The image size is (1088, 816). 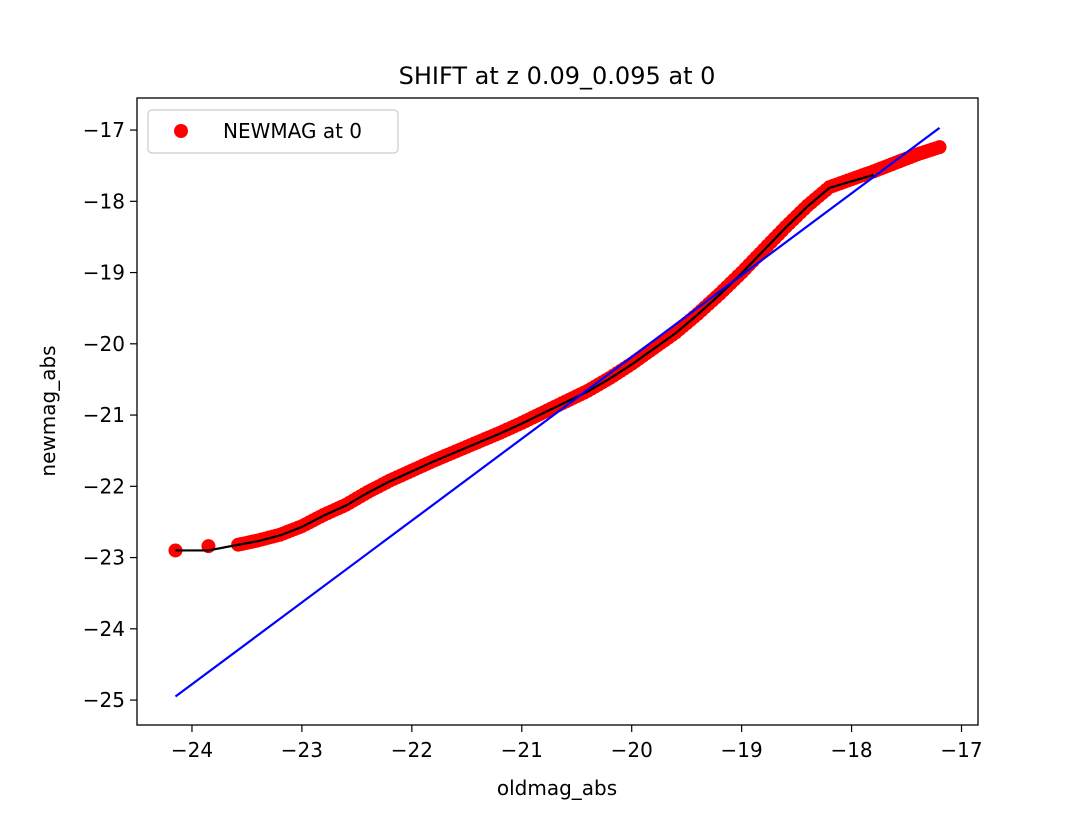 What do you see at coordinates (192, 750) in the screenshot?
I see `x-tick-label: −24` at bounding box center [192, 750].